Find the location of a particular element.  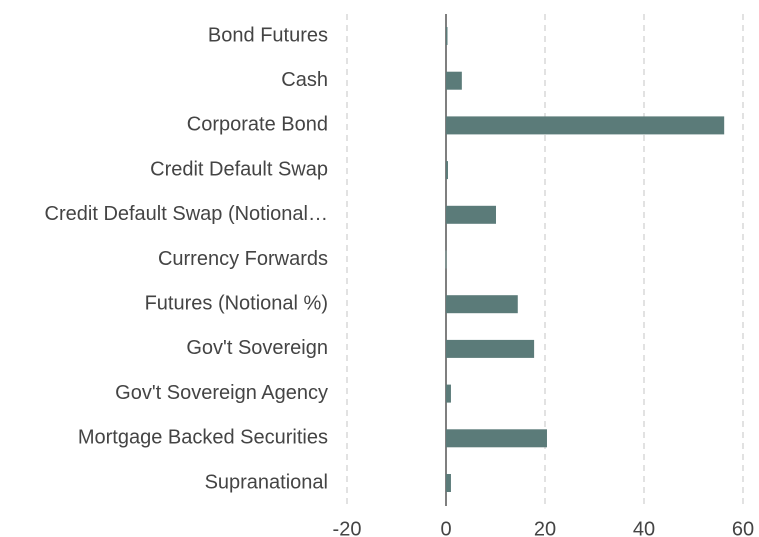

y-tick-label: Futures (Notional %) is located at coordinates (236, 303).